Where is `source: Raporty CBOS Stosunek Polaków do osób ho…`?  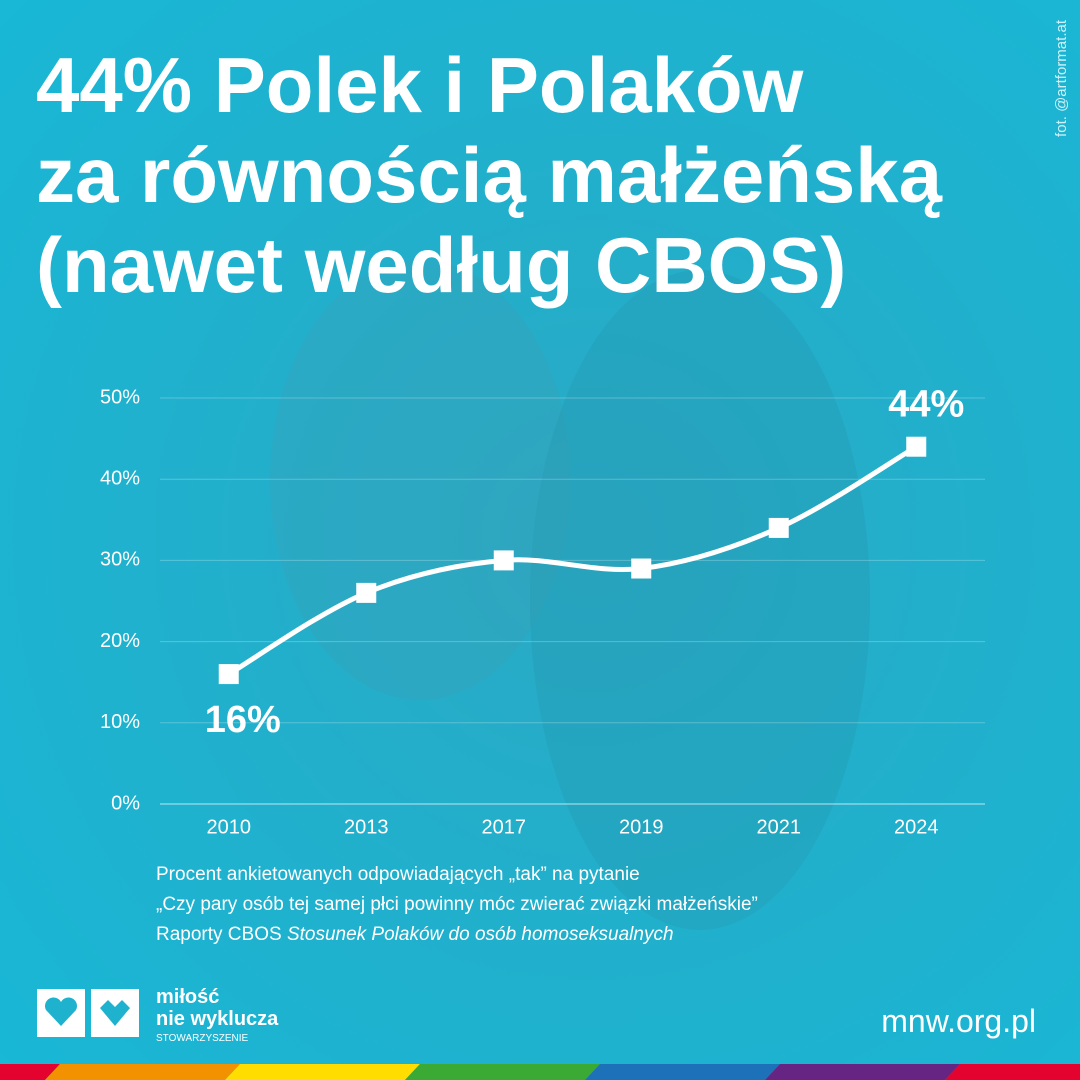 source: Raporty CBOS Stosunek Polaków do osób ho… is located at coordinates (415, 934).